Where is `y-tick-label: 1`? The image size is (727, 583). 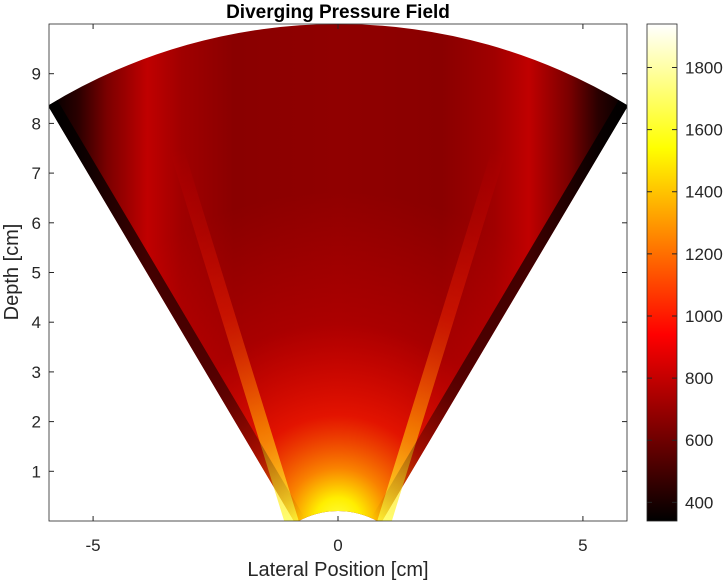 y-tick-label: 1 is located at coordinates (36, 471).